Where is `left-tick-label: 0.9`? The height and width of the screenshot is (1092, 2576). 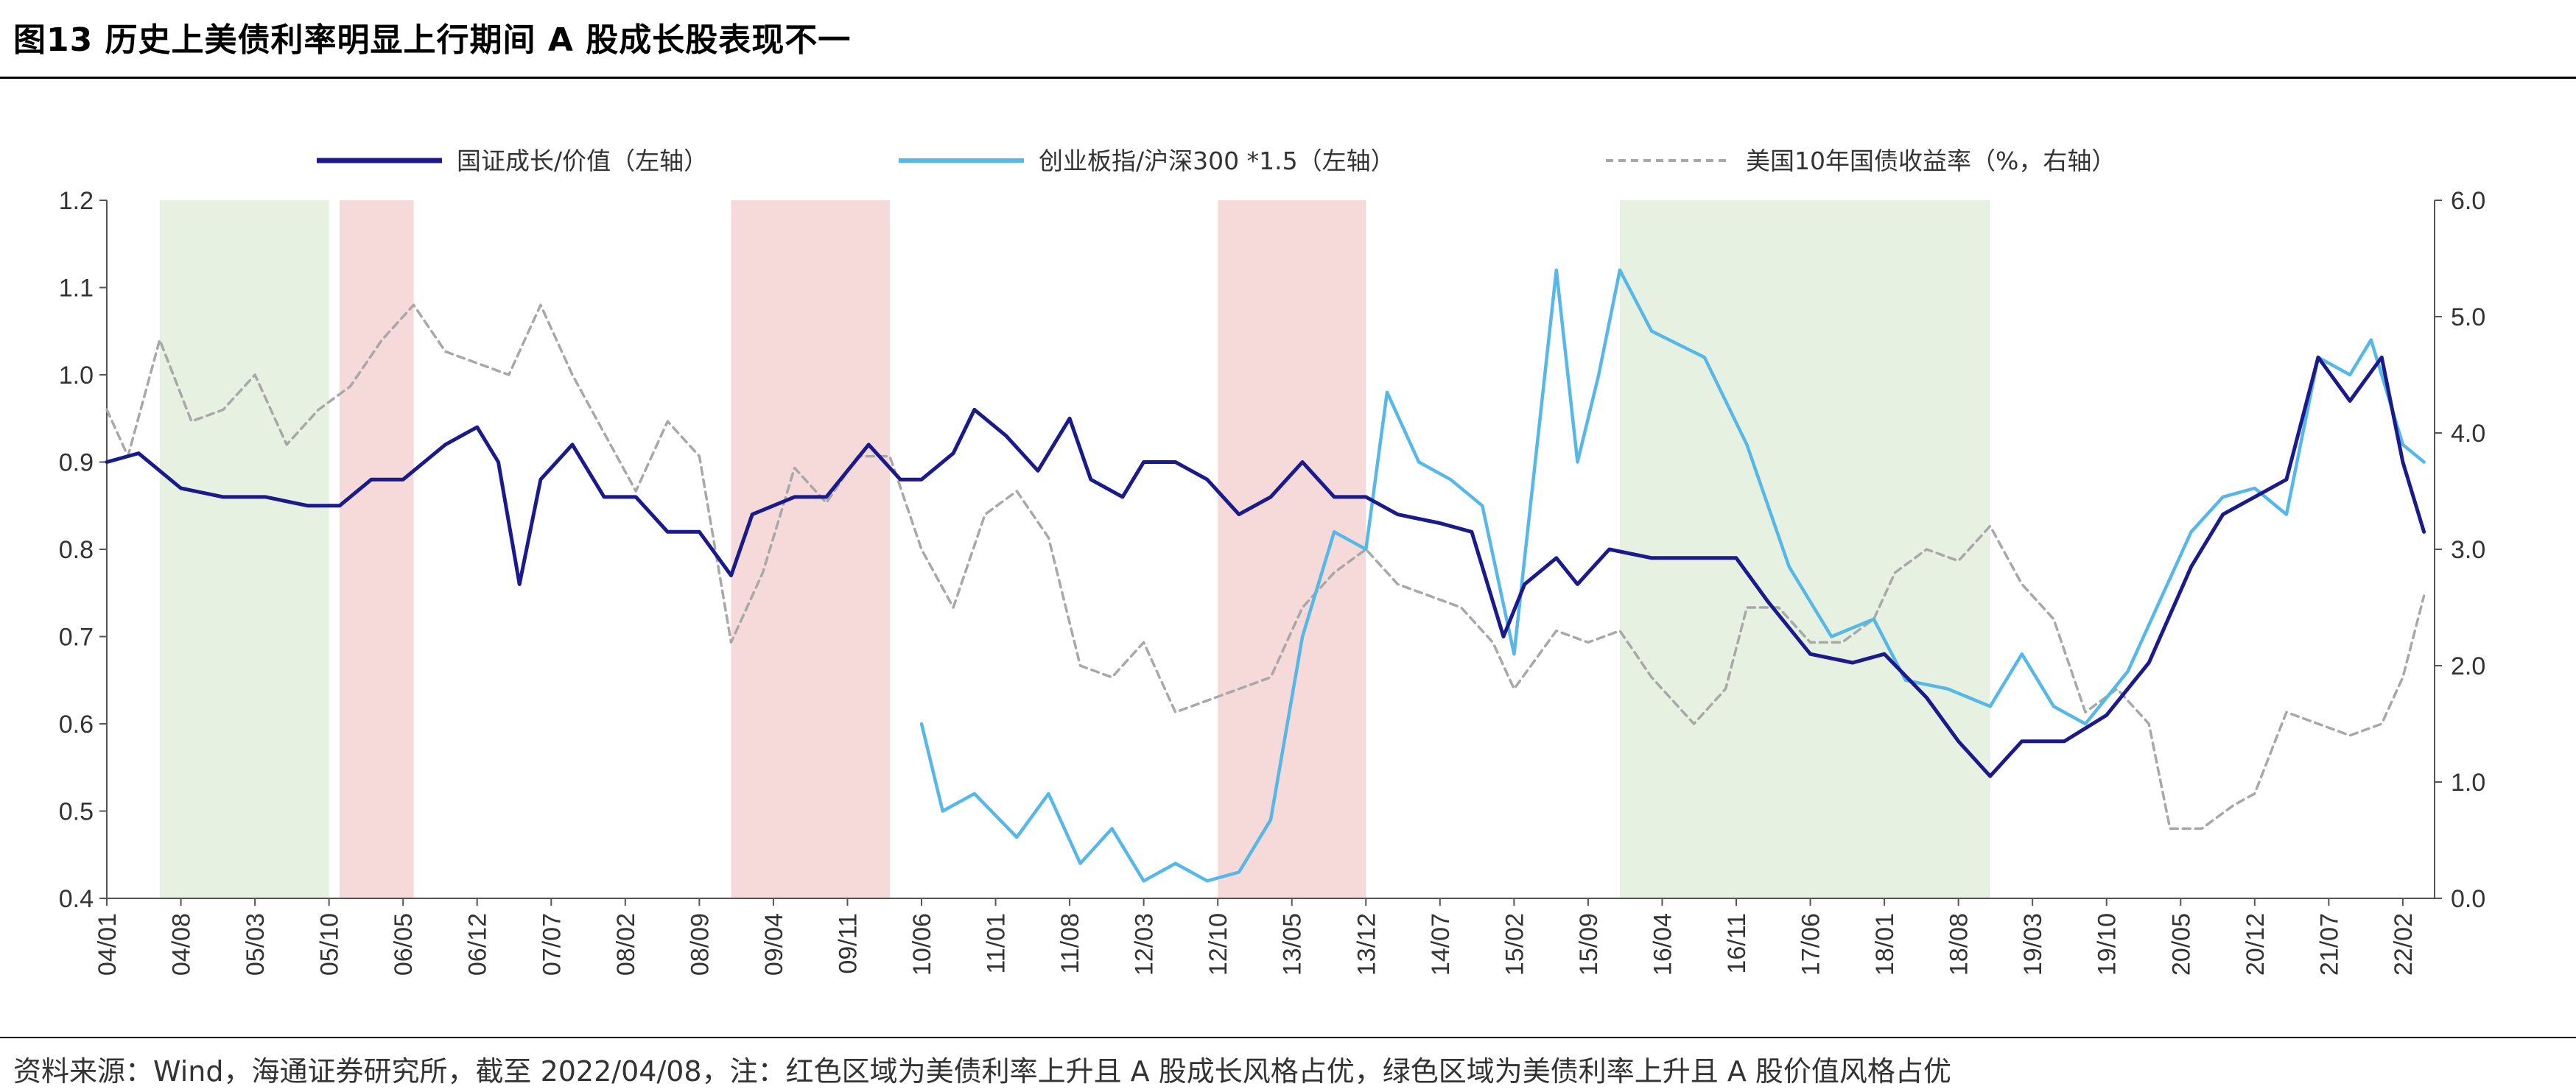
left-tick-label: 0.9 is located at coordinates (76, 463).